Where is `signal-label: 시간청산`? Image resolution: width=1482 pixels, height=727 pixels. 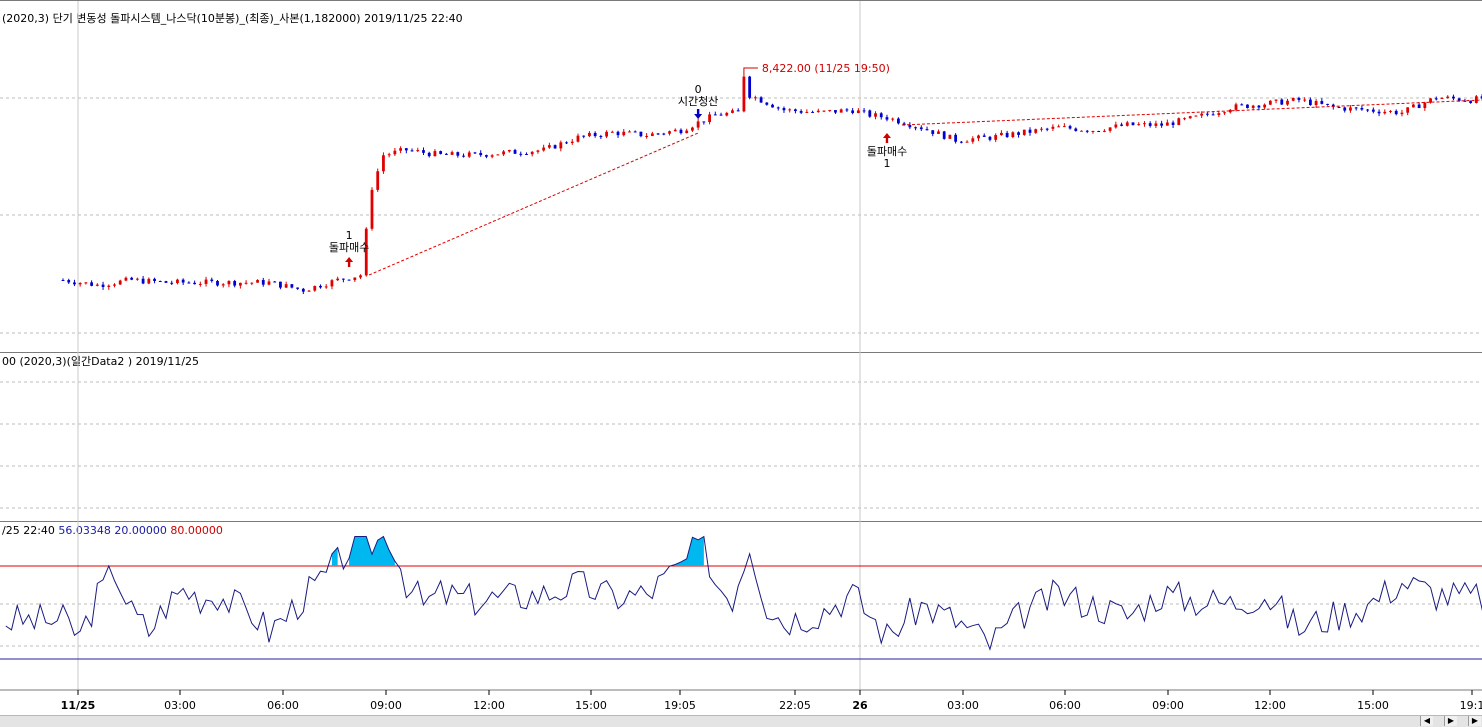
signal-label: 시간청산 is located at coordinates (698, 101).